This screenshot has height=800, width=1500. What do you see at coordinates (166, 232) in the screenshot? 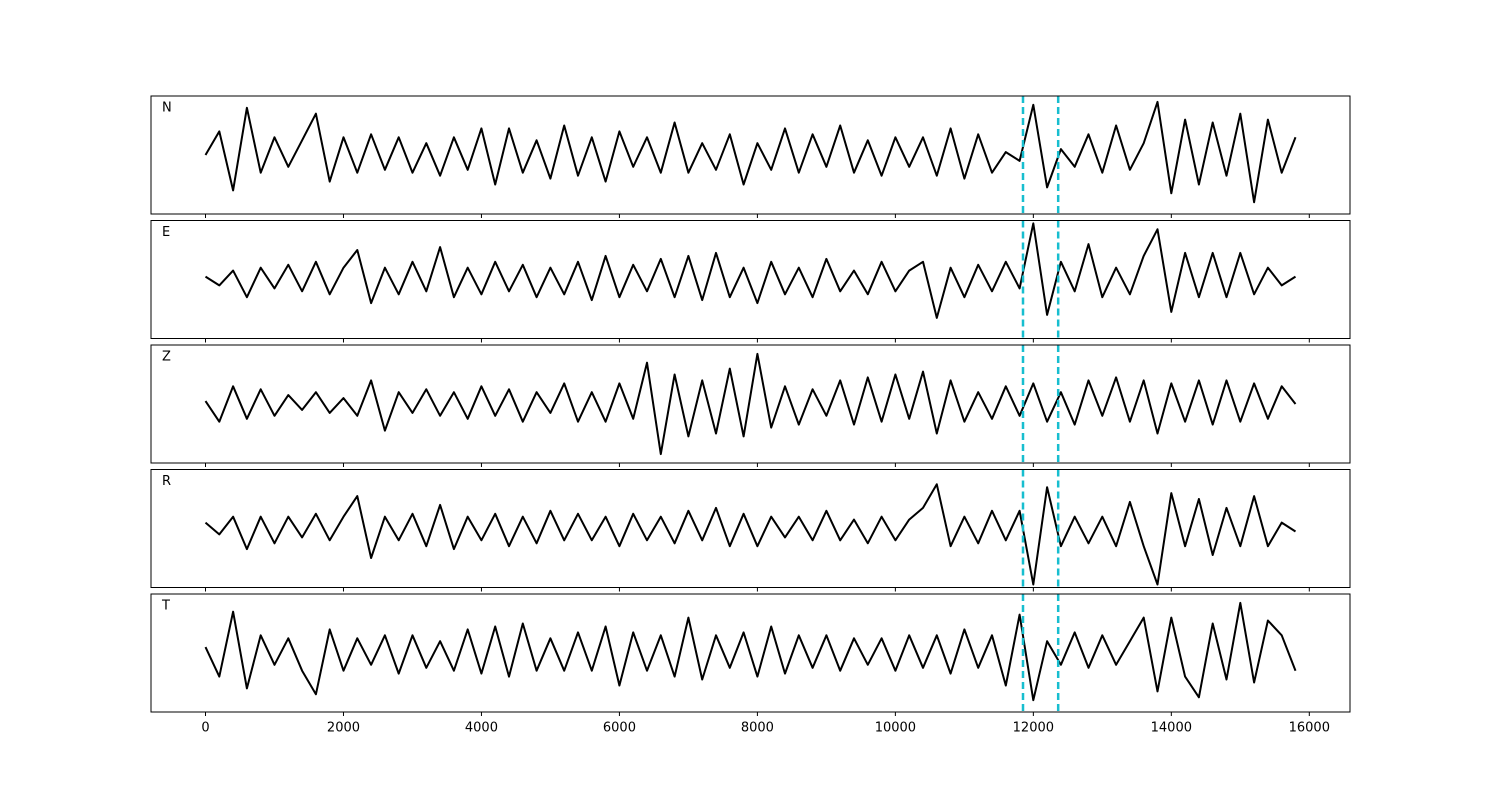
I see `panel-label: E` at bounding box center [166, 232].